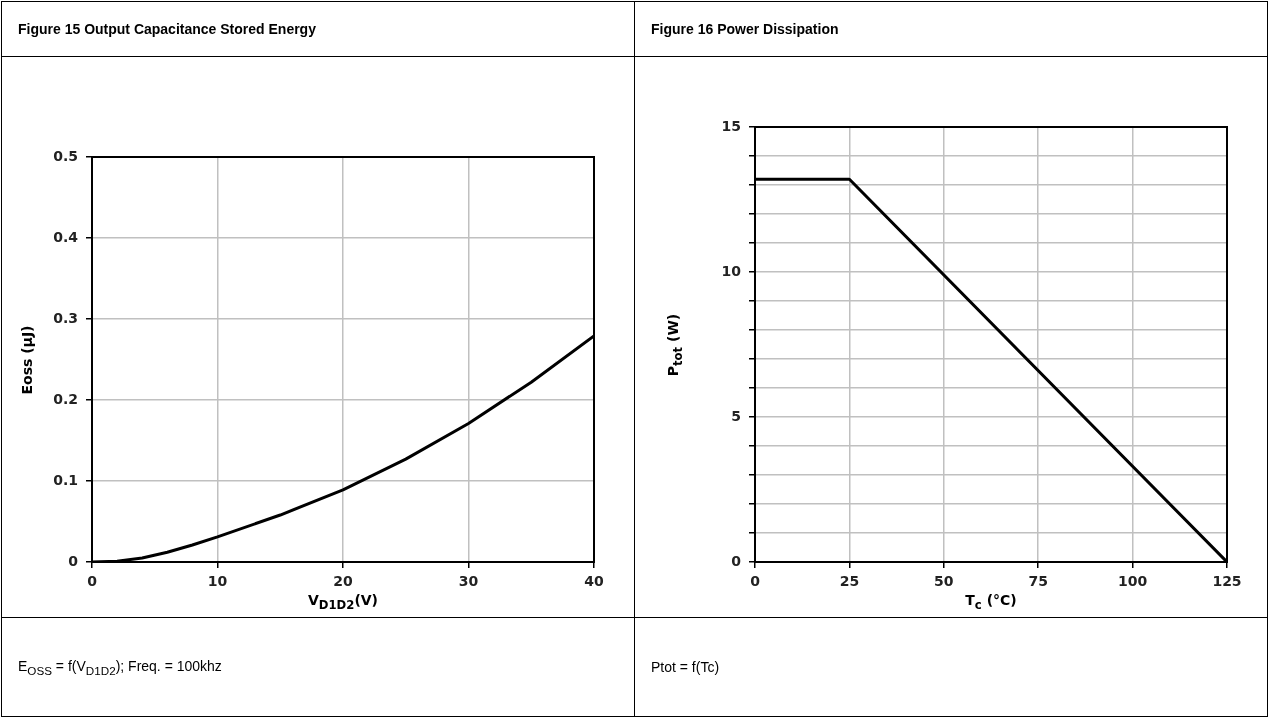 The image size is (1268, 720). Describe the element at coordinates (849, 581) in the screenshot. I see `x-tick-label: 25` at that location.